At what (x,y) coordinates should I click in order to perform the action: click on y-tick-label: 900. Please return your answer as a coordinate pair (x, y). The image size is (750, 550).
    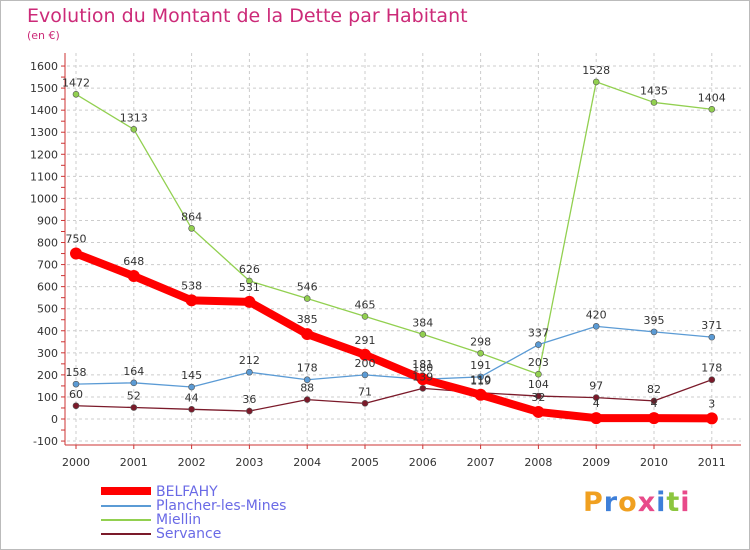
    Looking at the image, I should click on (47, 220).